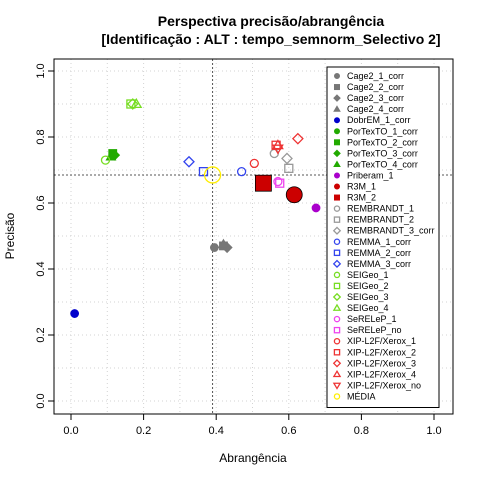 This screenshot has width=480, height=480. What do you see at coordinates (271, 21) in the screenshot?
I see `chart-title: Perspectiva precisão/abrangência` at bounding box center [271, 21].